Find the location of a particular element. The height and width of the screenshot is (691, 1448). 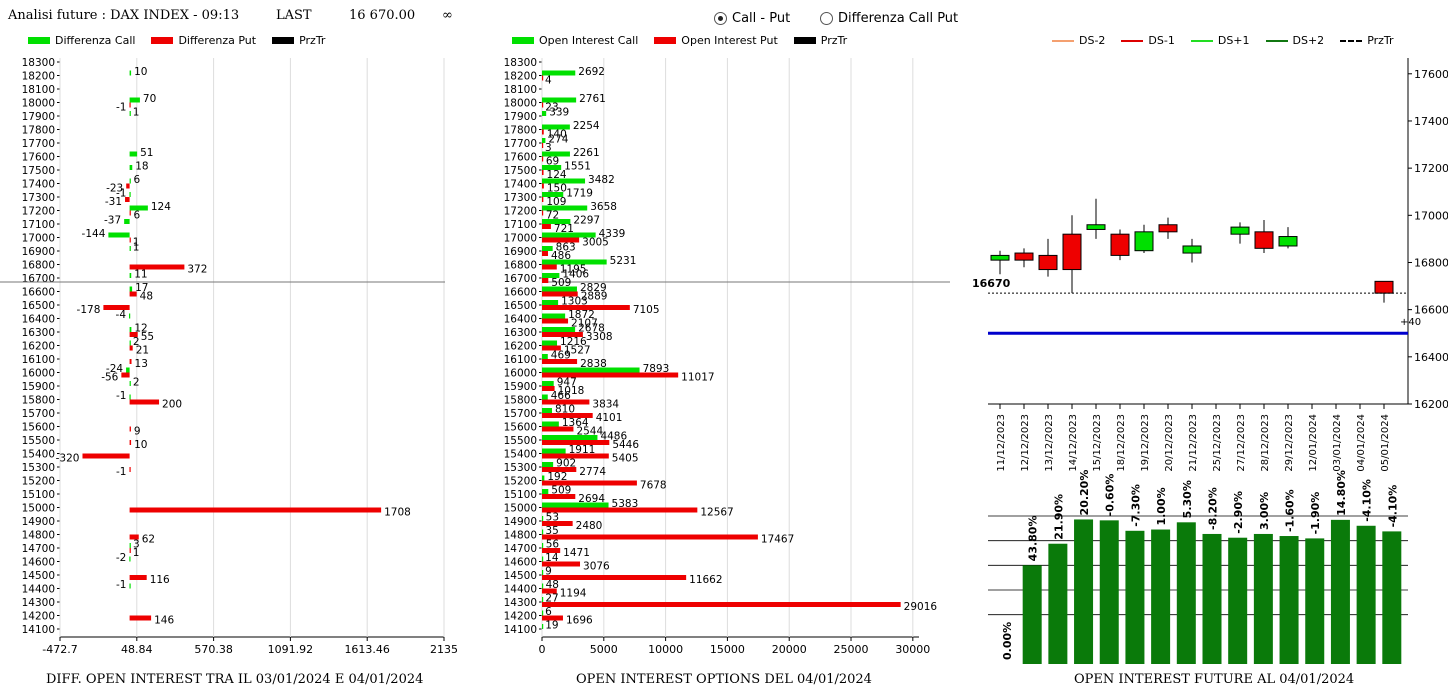

put-value-label: 48 is located at coordinates (146, 297).